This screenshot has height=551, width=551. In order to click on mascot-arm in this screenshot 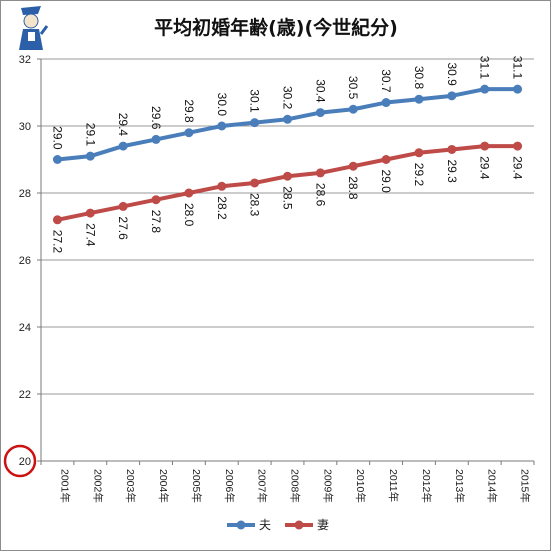, I will do `click(44, 30)`.